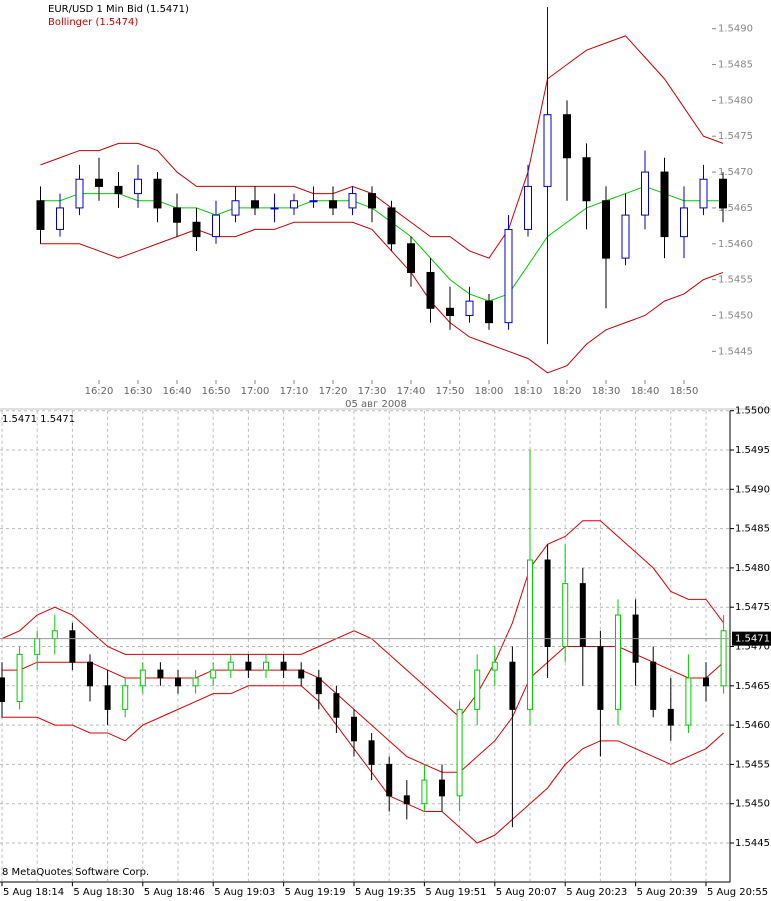  I want to click on x-tick-label: 18:50, so click(684, 391).